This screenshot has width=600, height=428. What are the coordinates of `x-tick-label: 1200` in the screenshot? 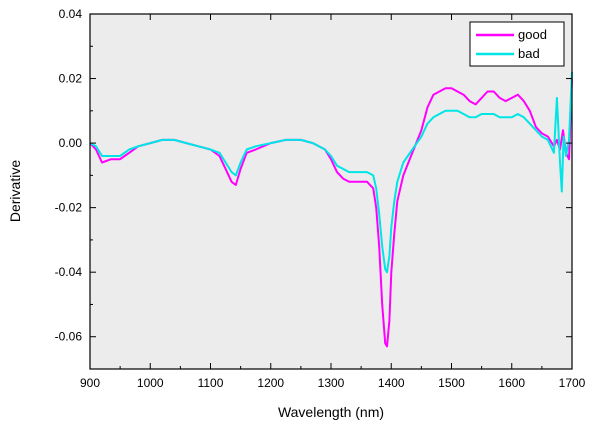 It's located at (270, 383).